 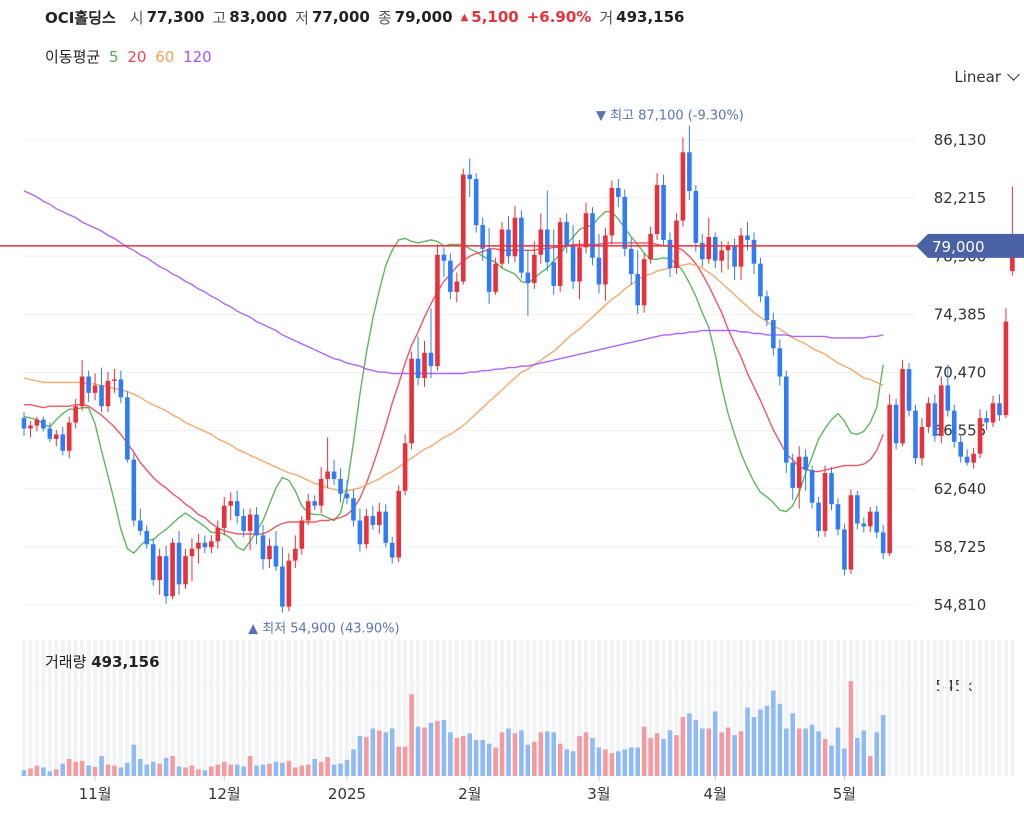 I want to click on high-annotation: ▼ 최고 87,100 (-9.30%), so click(x=670, y=116).